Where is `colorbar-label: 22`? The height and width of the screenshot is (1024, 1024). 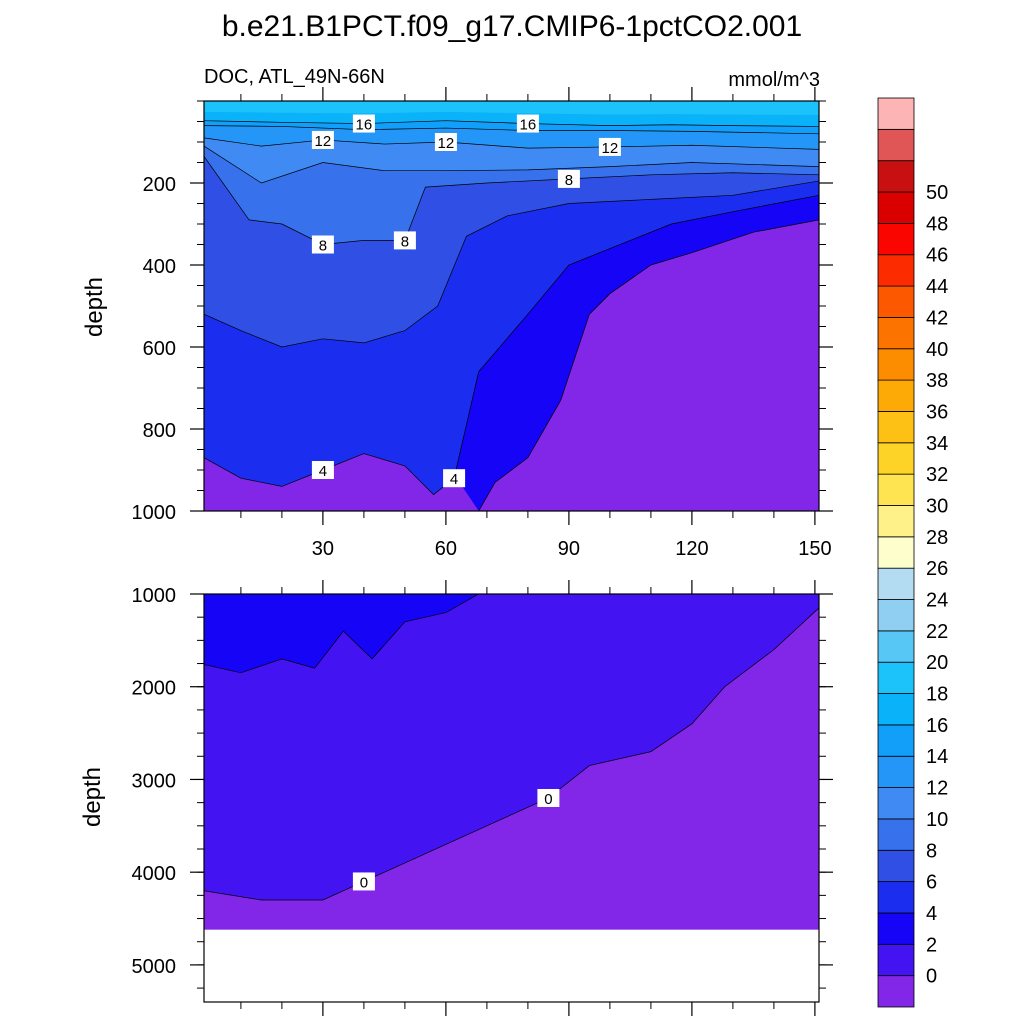
colorbar-label: 22 is located at coordinates (937, 632).